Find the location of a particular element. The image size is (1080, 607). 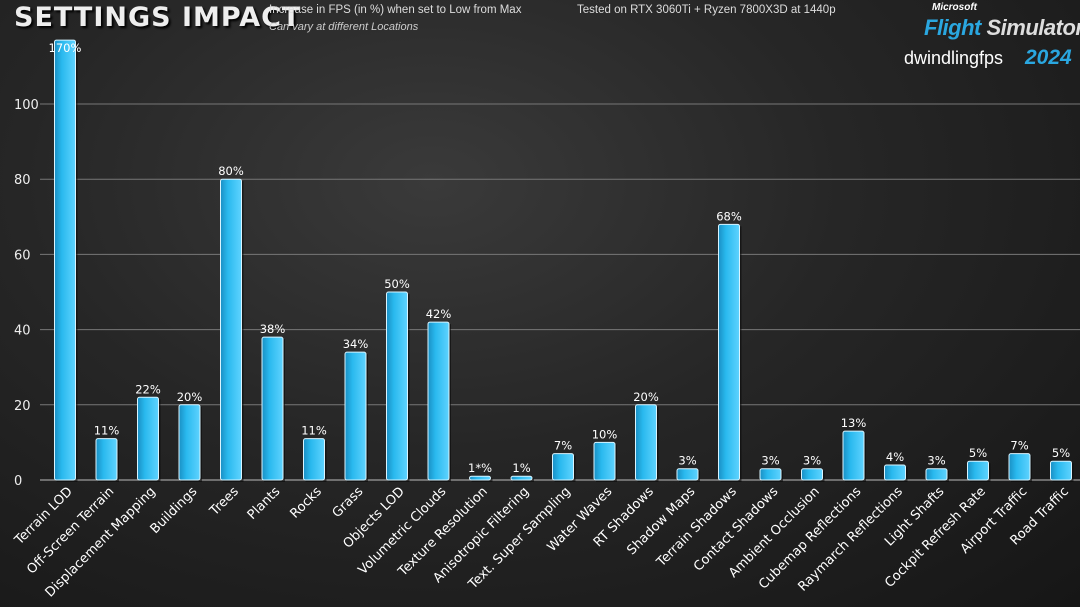

logo-product: Flight Simulator is located at coordinates (1002, 28).